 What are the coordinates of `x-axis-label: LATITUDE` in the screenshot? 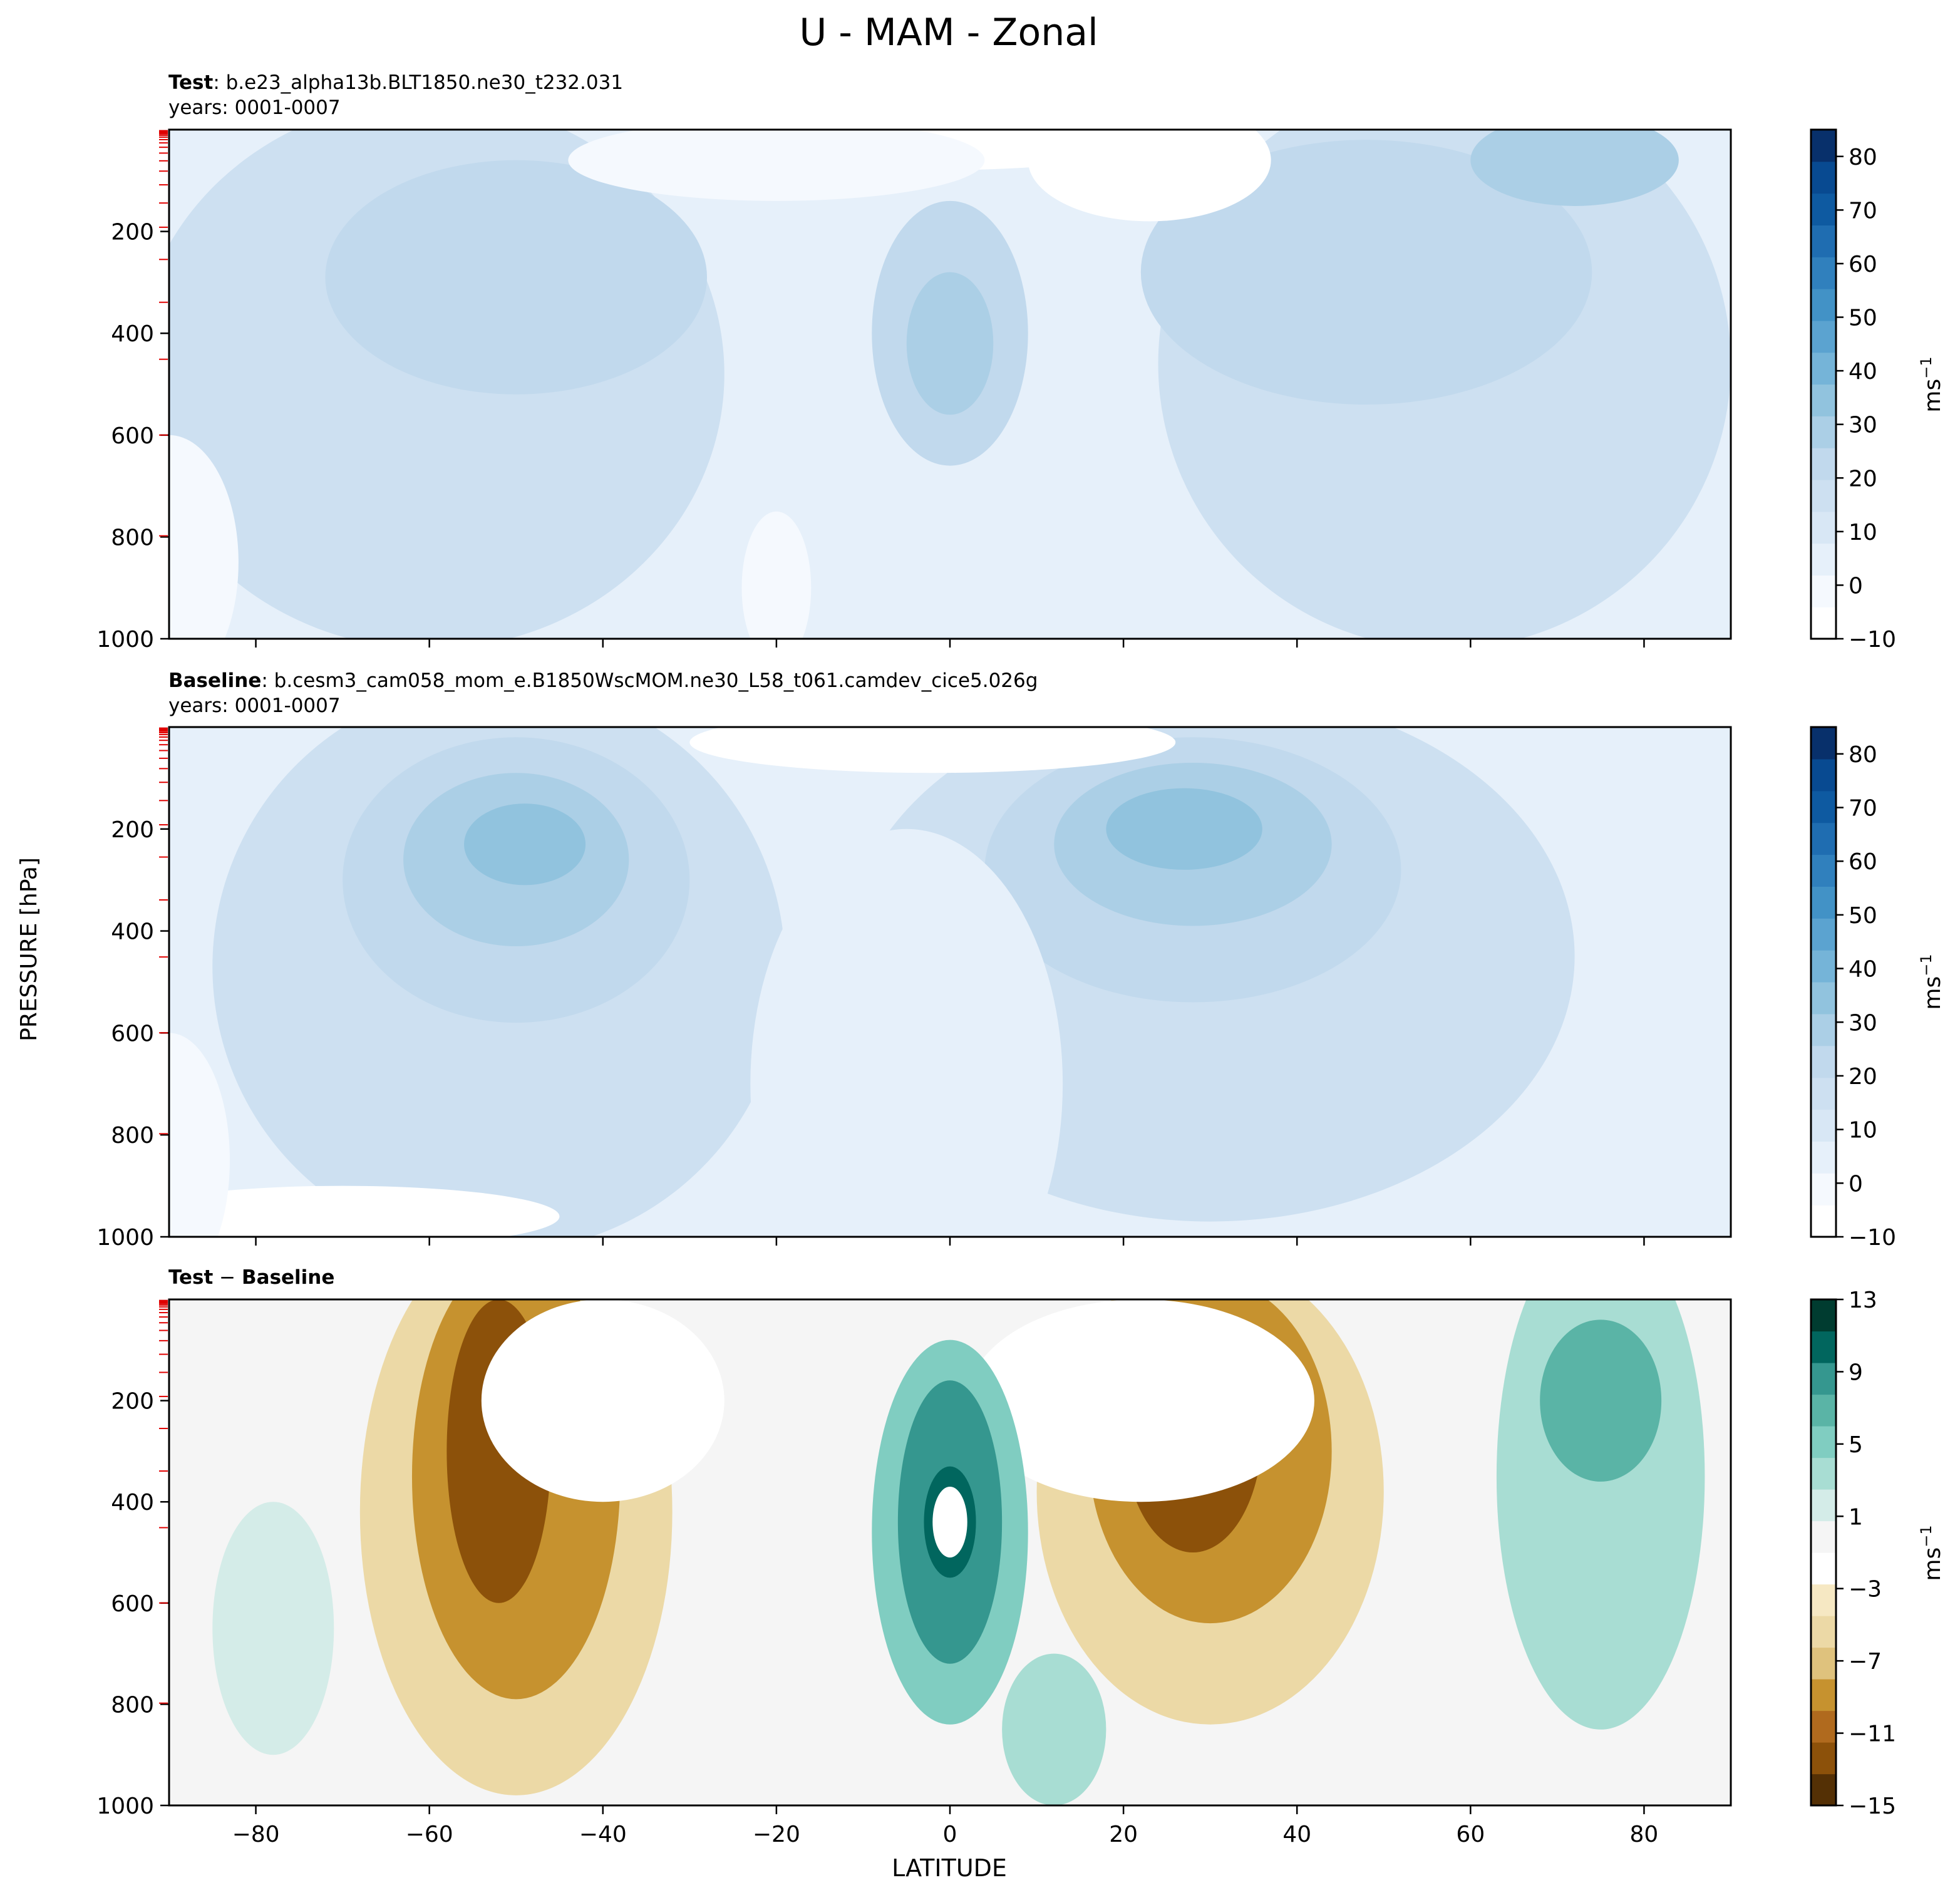 It's located at (949, 1868).